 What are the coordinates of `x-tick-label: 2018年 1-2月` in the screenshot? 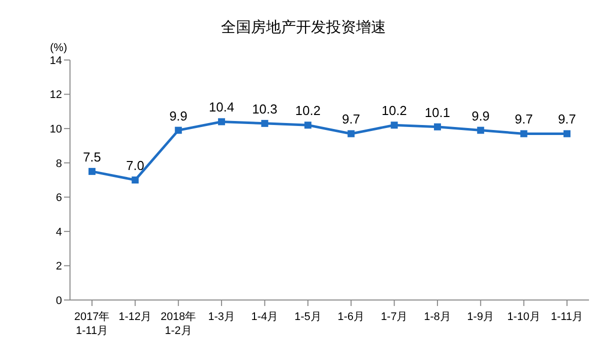 It's located at (178, 324).